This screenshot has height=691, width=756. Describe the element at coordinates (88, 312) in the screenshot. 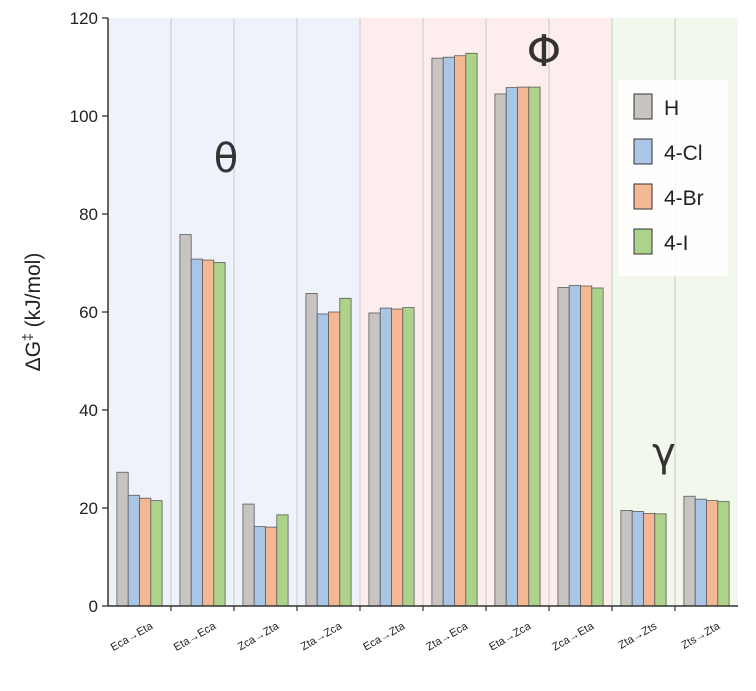

I see `y-tick-label-60: 60` at that location.